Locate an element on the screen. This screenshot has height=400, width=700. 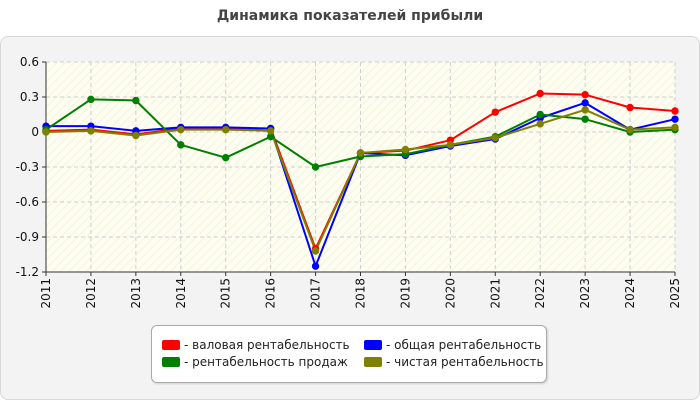
legend-item-gross: - валовая рентабельность is located at coordinates (256, 345).